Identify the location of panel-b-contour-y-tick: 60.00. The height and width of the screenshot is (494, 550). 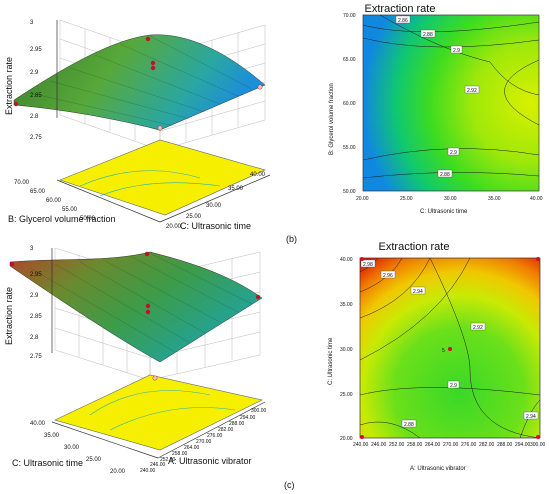
(349, 104).